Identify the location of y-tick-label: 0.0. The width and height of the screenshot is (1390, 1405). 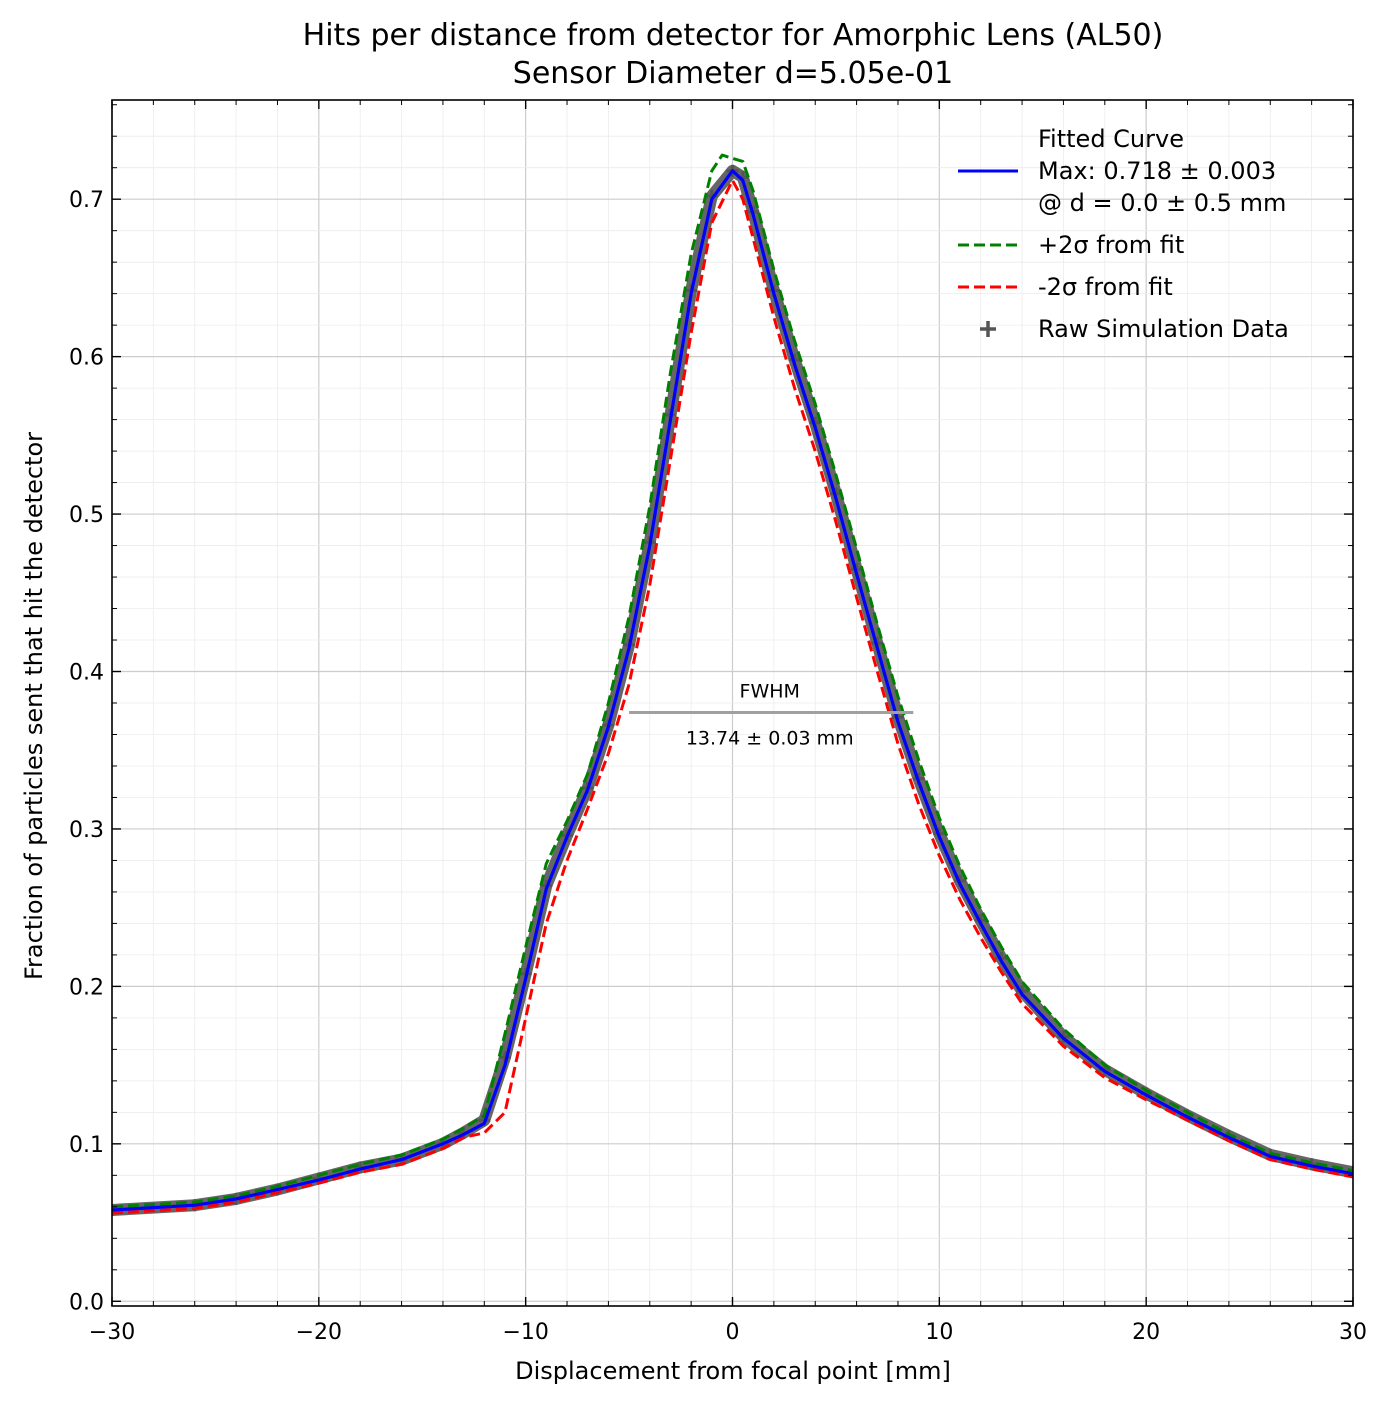
(86, 1302).